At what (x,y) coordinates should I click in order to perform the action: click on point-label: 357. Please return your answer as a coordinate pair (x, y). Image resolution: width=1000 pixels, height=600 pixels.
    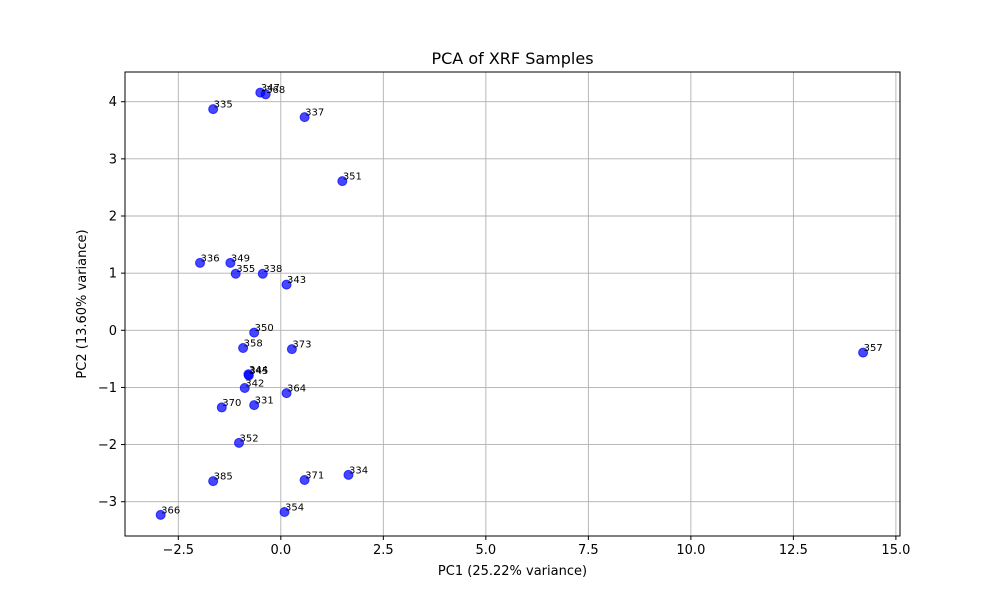
    Looking at the image, I should click on (873, 348).